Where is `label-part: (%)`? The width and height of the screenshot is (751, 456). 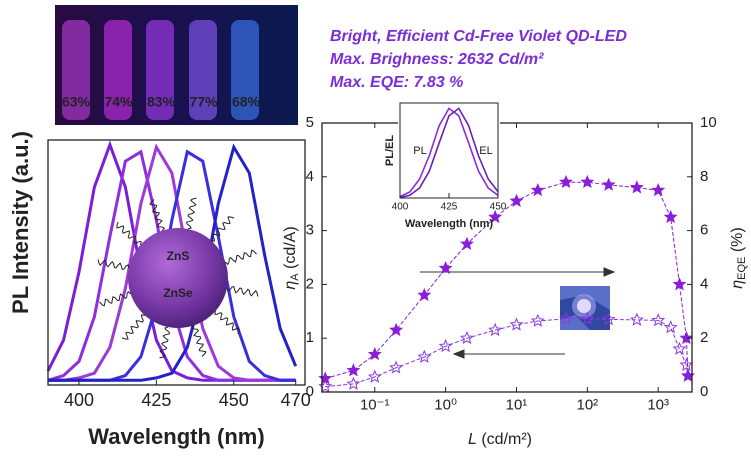 label-part: (%) is located at coordinates (737, 239).